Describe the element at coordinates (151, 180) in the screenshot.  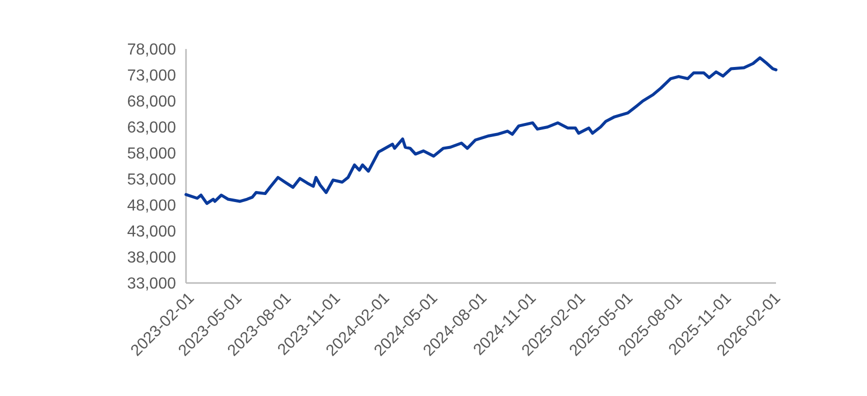
I see `y-tick-label: 53,000` at that location.